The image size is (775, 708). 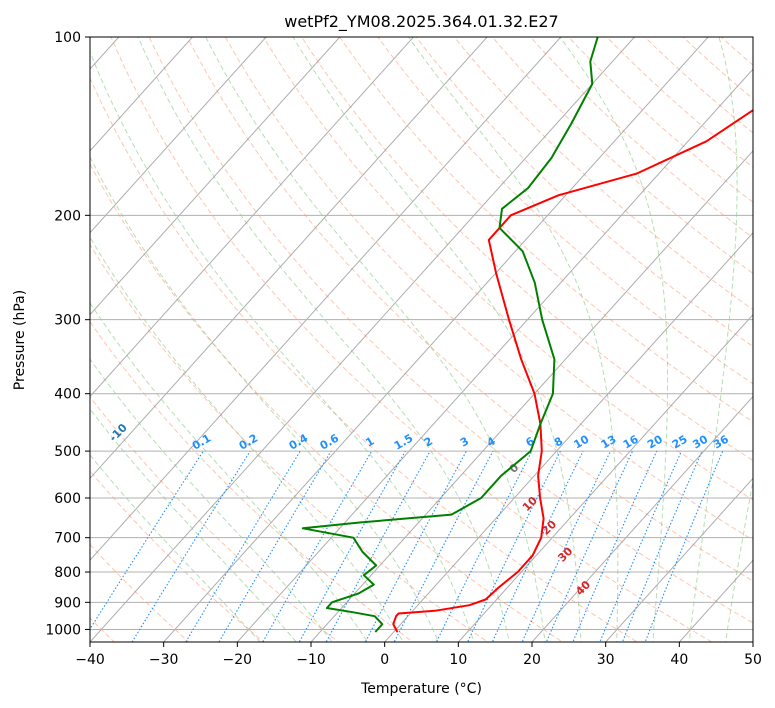 I want to click on chart-title: wetPf2_YM08.2025.364.01.32.E27, so click(x=421, y=22).